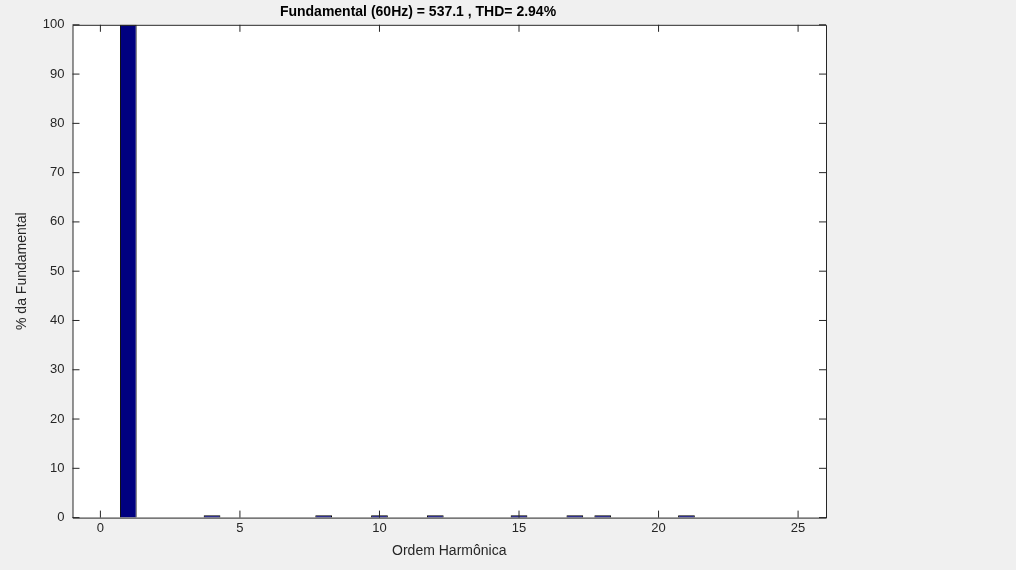  What do you see at coordinates (57, 369) in the screenshot?
I see `y-tick-label: 30` at bounding box center [57, 369].